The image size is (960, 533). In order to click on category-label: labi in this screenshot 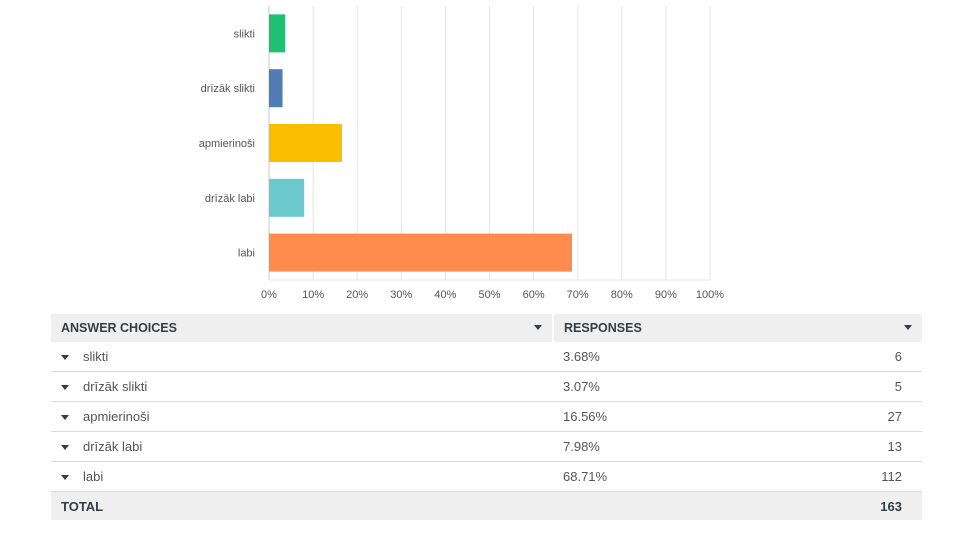, I will do `click(246, 254)`.